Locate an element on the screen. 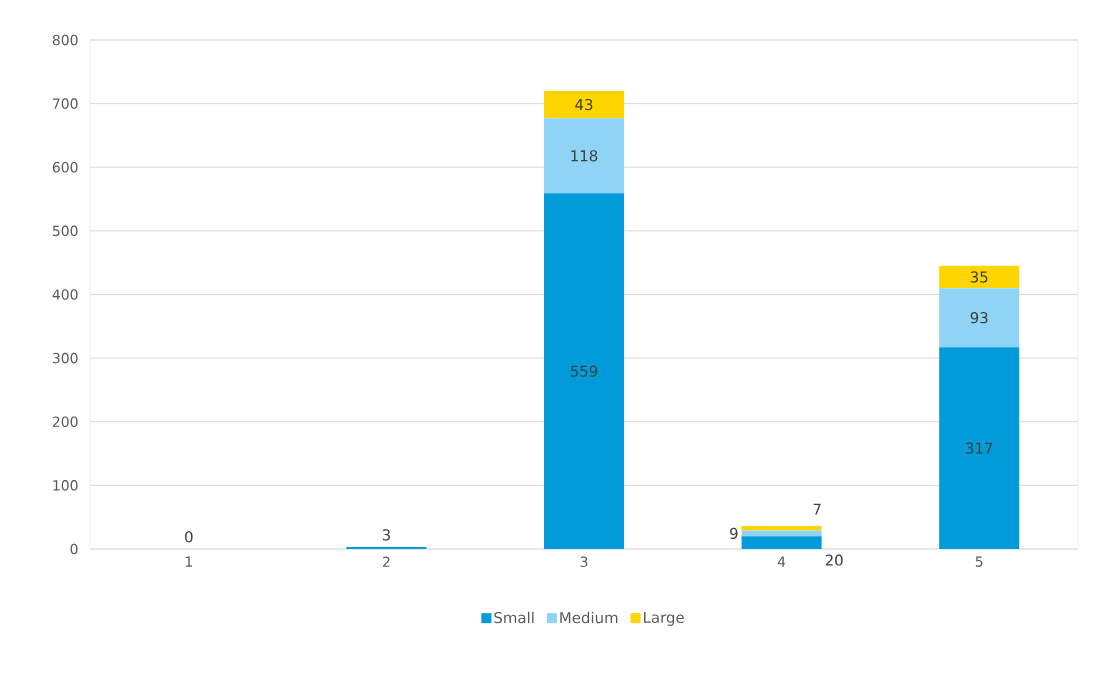 The image size is (1103, 675). y-tick-label: 500 is located at coordinates (65, 231).